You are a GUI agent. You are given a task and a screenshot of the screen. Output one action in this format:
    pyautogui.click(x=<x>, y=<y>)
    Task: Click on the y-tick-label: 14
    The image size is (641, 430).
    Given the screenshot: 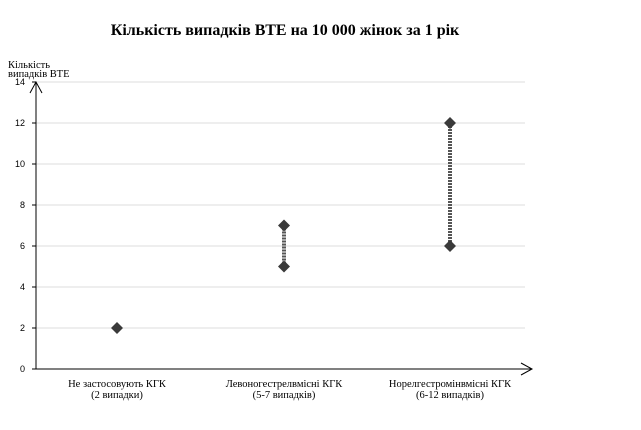 What is the action you would take?
    pyautogui.click(x=20, y=82)
    